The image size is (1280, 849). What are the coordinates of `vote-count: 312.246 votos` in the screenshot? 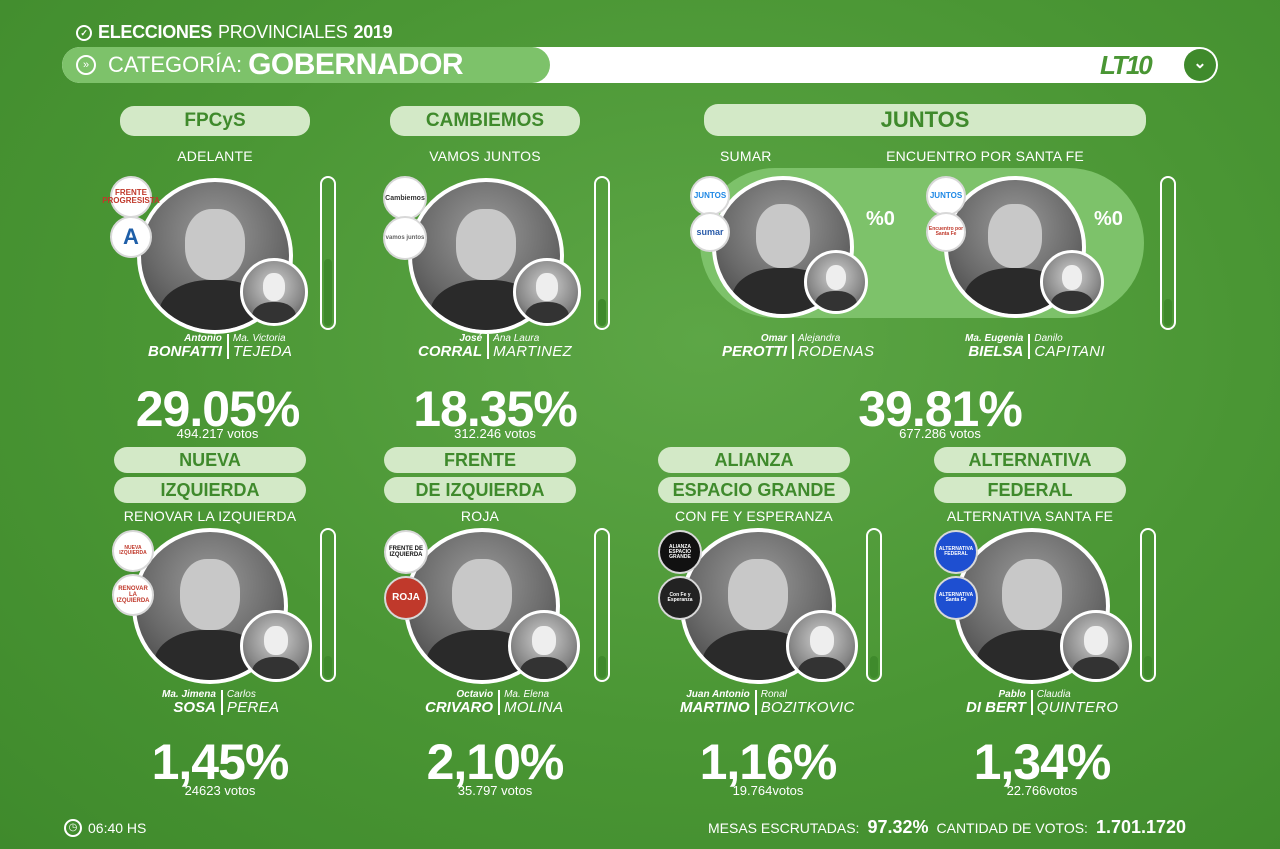 It's located at (495, 433).